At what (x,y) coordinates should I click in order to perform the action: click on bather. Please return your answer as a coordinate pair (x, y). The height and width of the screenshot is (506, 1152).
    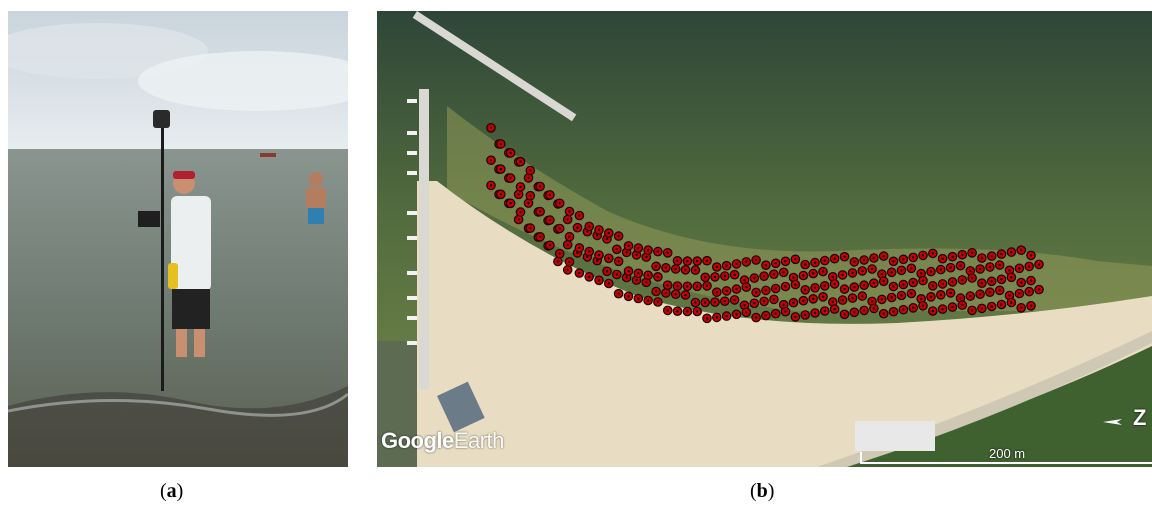
    Looking at the image, I should click on (316, 198).